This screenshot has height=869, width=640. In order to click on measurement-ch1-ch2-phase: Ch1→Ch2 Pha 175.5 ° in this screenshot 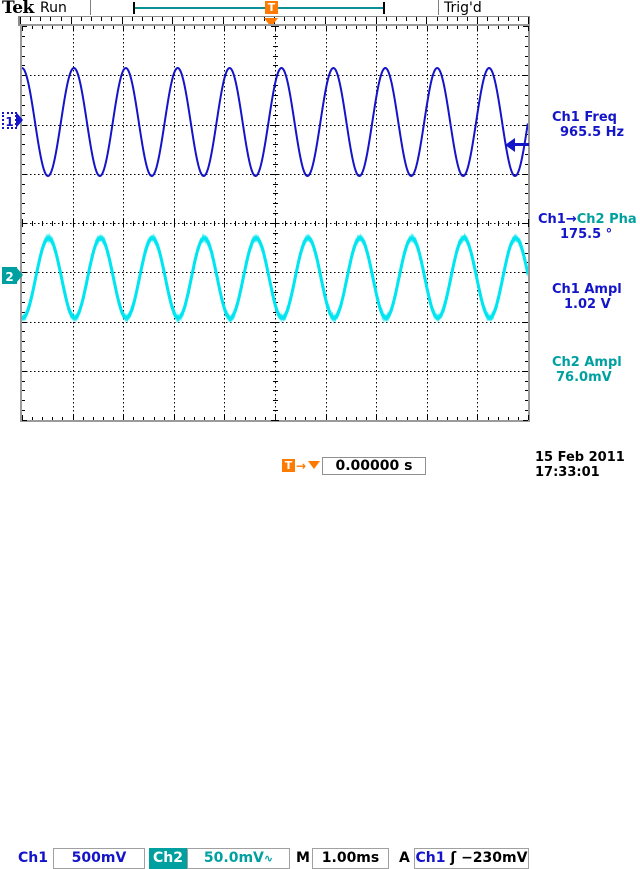, I will do `click(587, 227)`.